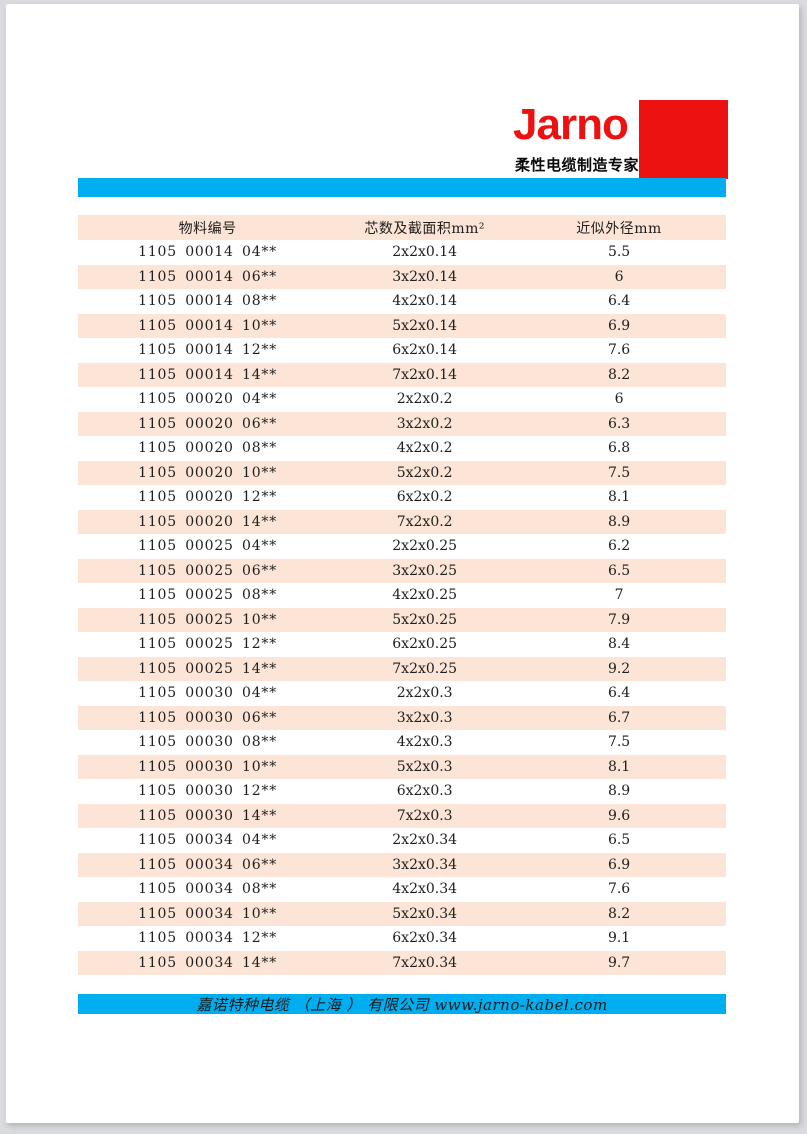 The height and width of the screenshot is (1134, 807). Describe the element at coordinates (425, 374) in the screenshot. I see `core-section-cell: 7x2x0.14` at that location.